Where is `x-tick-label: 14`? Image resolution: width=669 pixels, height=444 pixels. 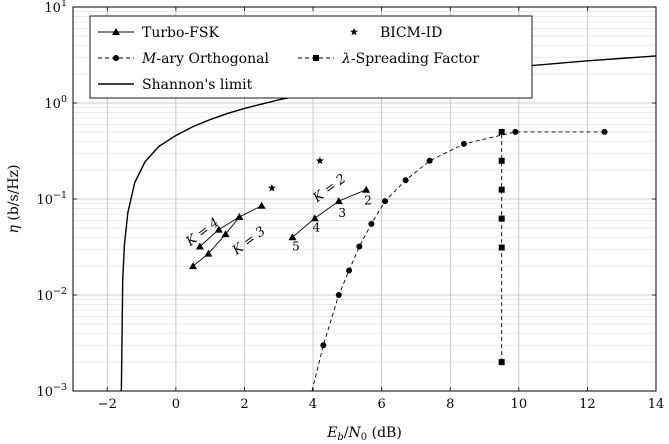
x-tick-label: 14 is located at coordinates (656, 404).